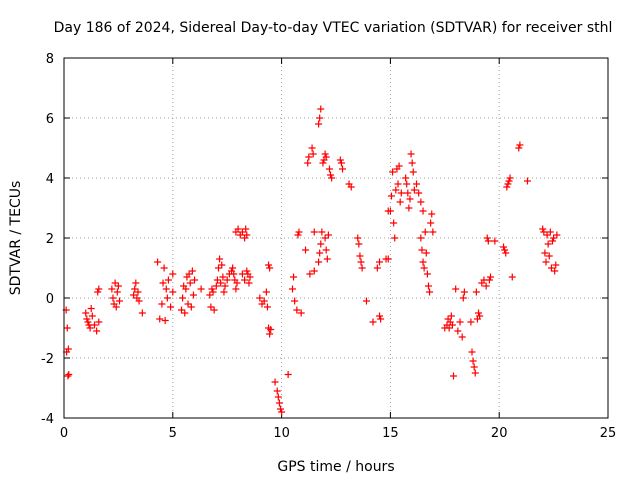  Describe the element at coordinates (50, 59) in the screenshot. I see `y-tick-label: 8` at that location.